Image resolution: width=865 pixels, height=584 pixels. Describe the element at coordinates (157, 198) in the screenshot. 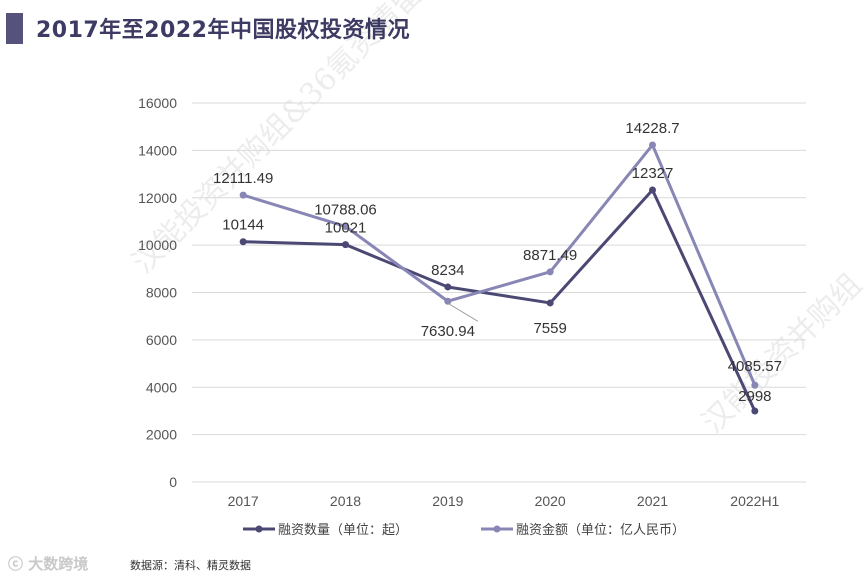

I see `y-tick-label: 12000` at that location.